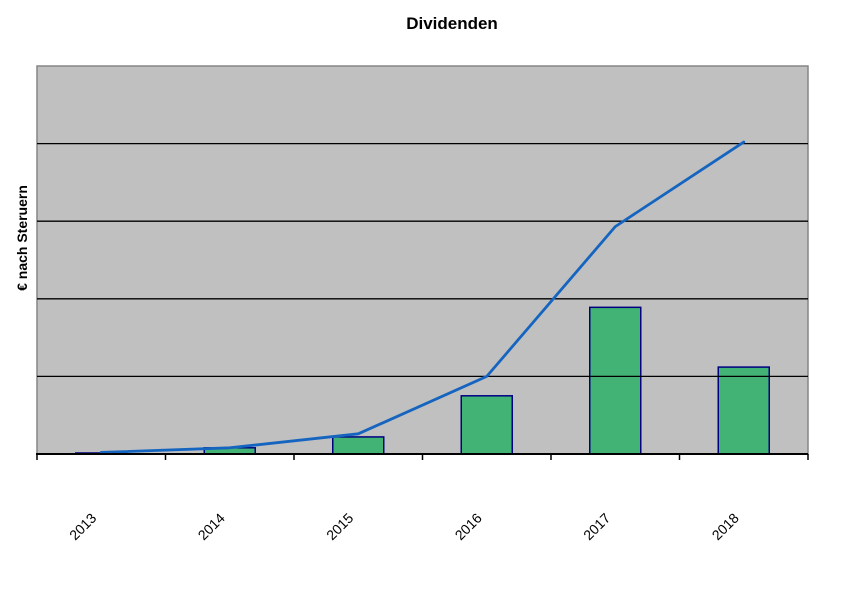  What do you see at coordinates (468, 526) in the screenshot?
I see `x-label-2016: 2016` at bounding box center [468, 526].